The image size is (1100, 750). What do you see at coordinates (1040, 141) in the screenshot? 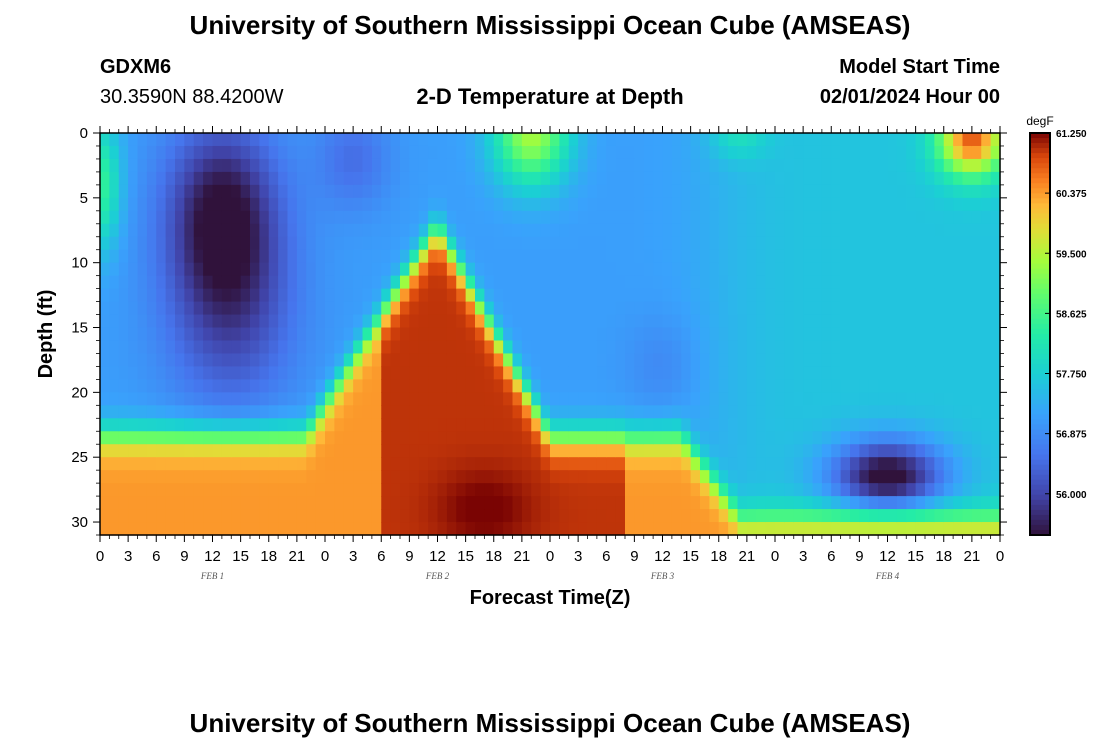
I see `colorbar-segment` at bounding box center [1040, 141].